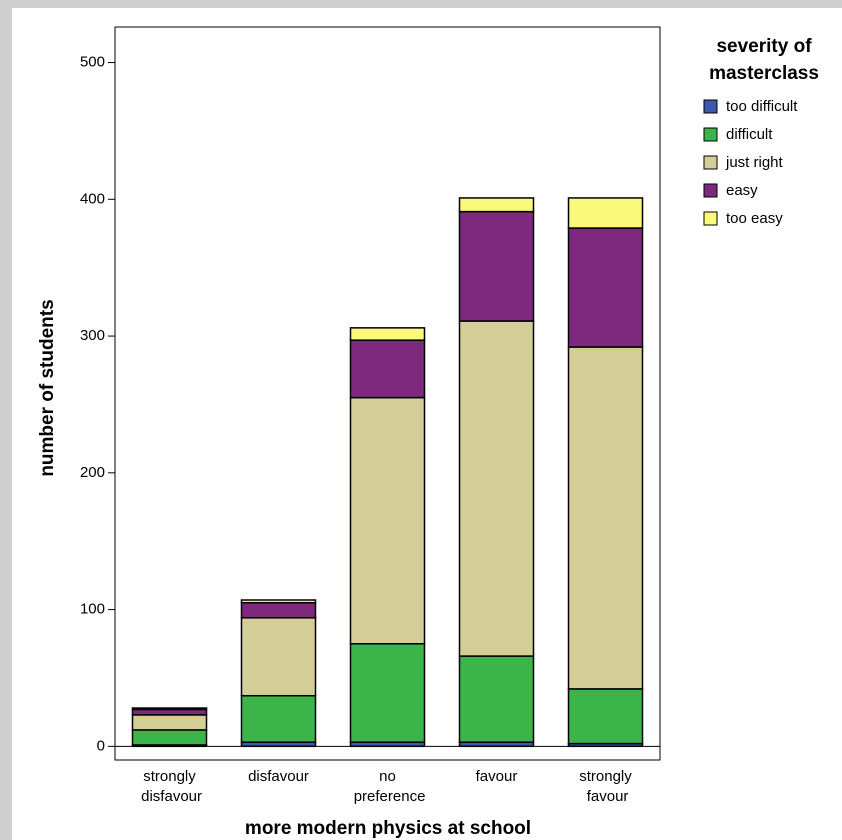 This screenshot has width=842, height=840. Describe the element at coordinates (92, 198) in the screenshot. I see `y-tick-label: 400` at that location.